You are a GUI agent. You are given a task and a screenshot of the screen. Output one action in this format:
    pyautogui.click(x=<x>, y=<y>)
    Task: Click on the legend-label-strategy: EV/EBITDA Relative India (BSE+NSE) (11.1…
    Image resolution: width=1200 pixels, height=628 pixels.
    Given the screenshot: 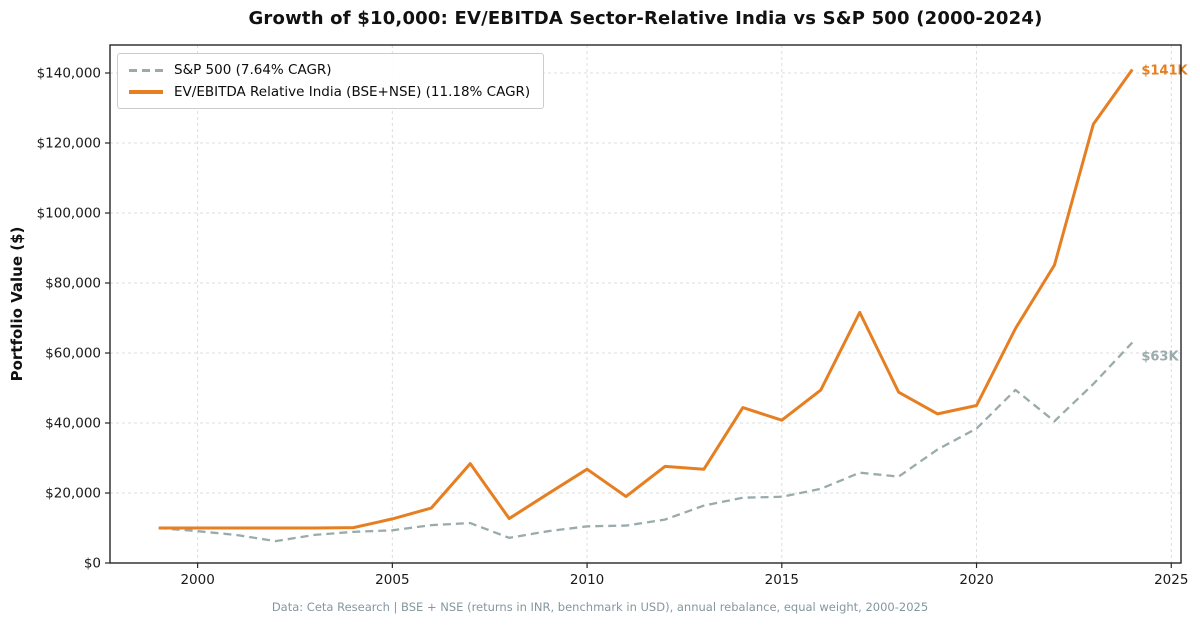 What is the action you would take?
    pyautogui.click(x=352, y=92)
    